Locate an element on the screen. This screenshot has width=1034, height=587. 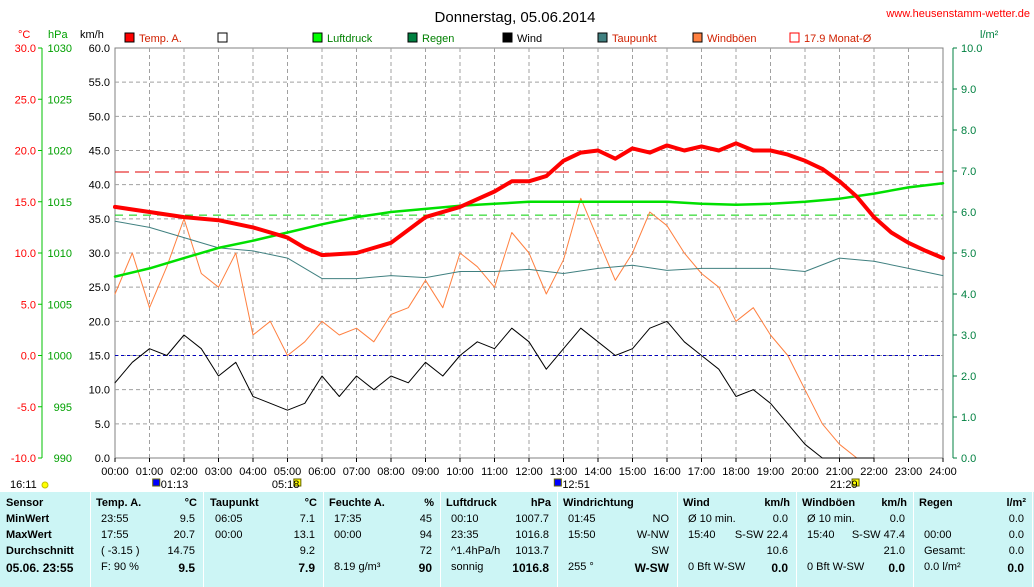
cell-value: 10.6 is located at coordinates (777, 551).